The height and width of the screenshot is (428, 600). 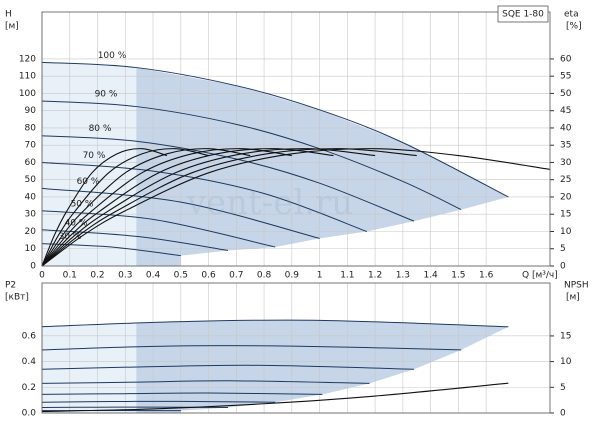 What do you see at coordinates (31, 163) in the screenshot?
I see `y-tick-label: 60` at bounding box center [31, 163].